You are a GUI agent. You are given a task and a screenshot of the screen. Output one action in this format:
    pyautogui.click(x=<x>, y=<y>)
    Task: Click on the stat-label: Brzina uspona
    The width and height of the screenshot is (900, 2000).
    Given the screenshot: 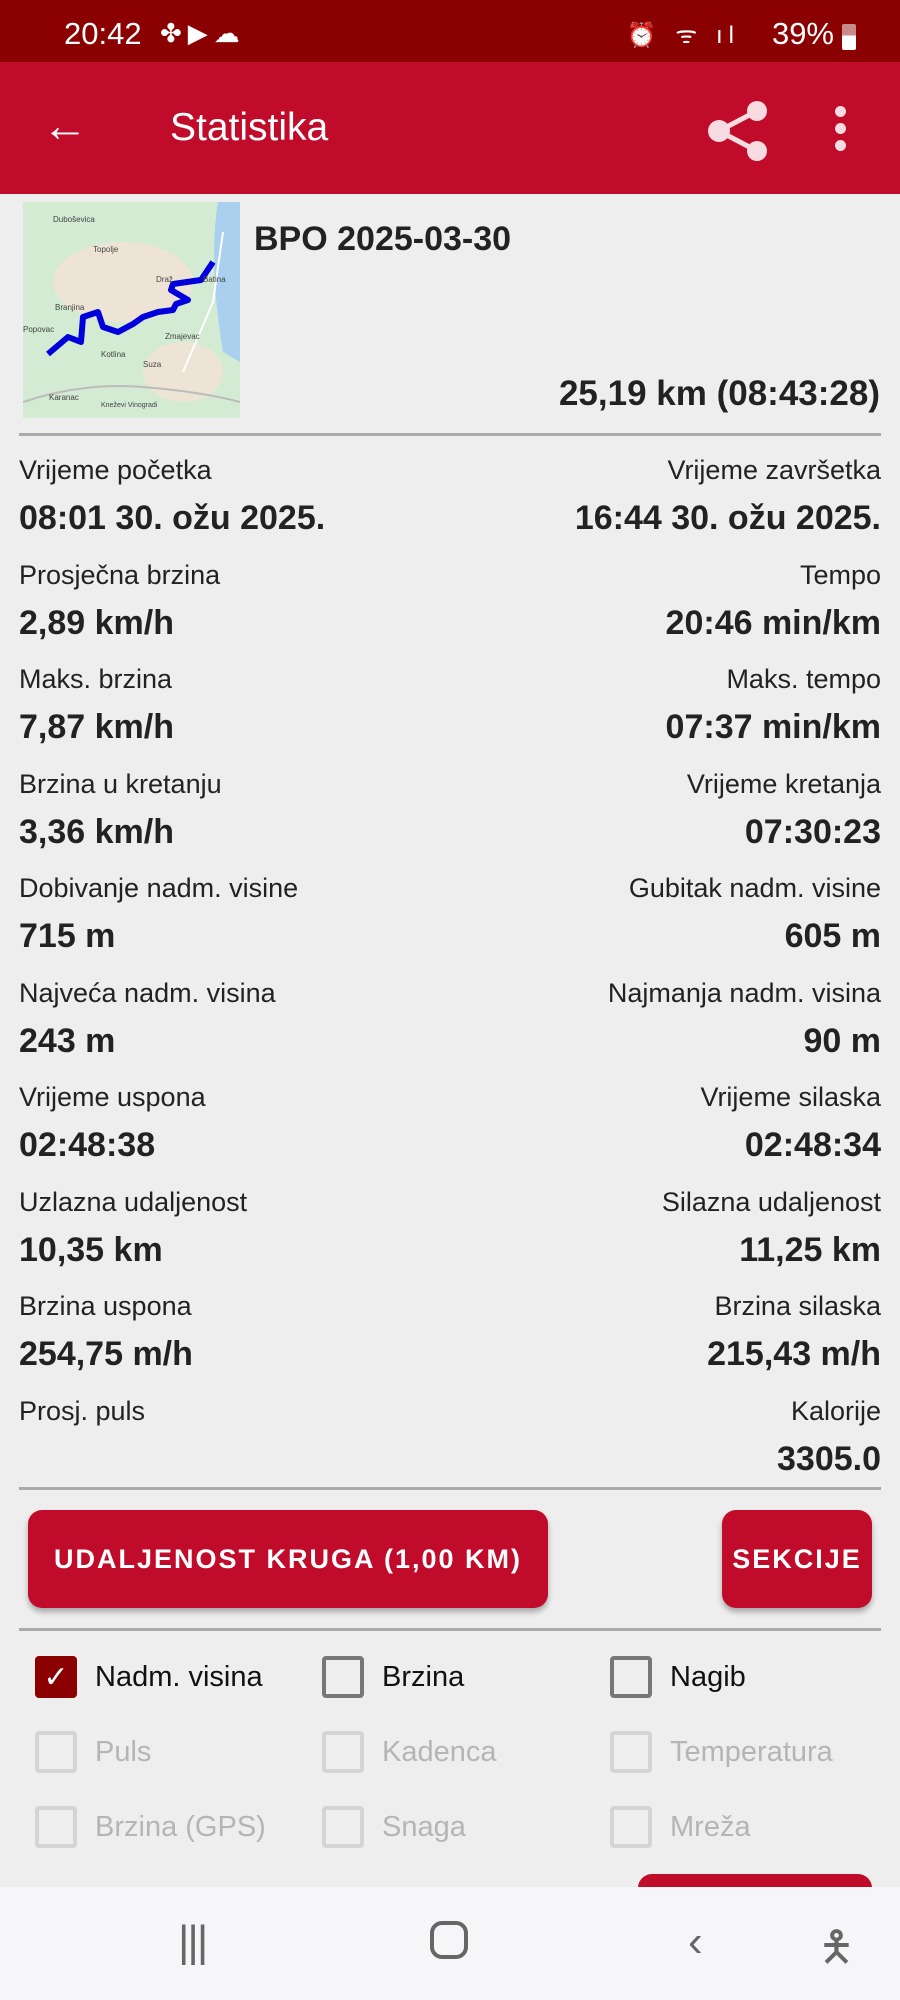 What is the action you would take?
    pyautogui.click(x=105, y=1306)
    